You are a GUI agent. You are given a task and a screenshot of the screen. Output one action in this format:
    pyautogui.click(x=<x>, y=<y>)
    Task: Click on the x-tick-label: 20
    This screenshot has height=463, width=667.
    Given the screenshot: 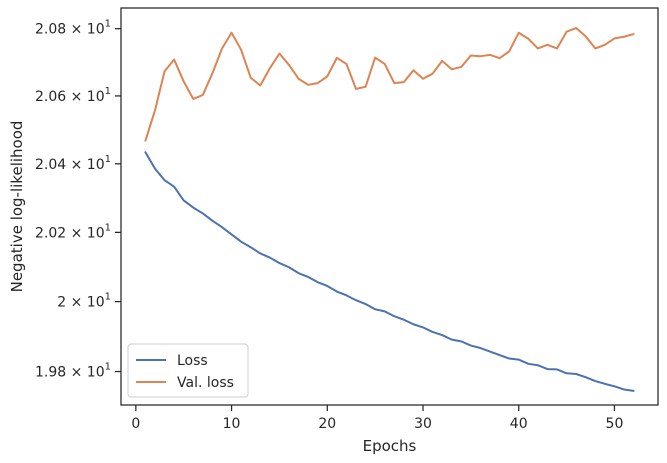 What is the action you would take?
    pyautogui.click(x=327, y=424)
    